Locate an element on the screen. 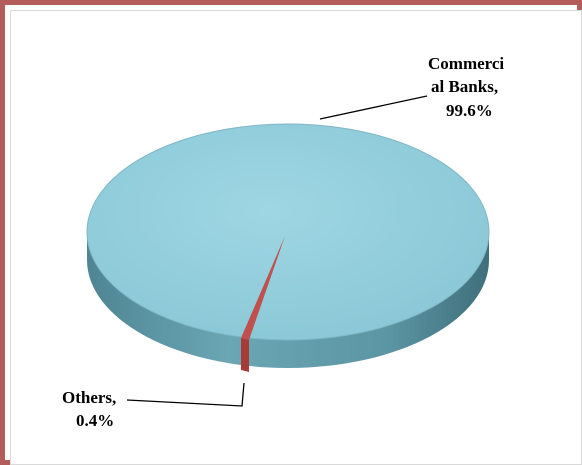  label-line: Others, is located at coordinates (89, 397).